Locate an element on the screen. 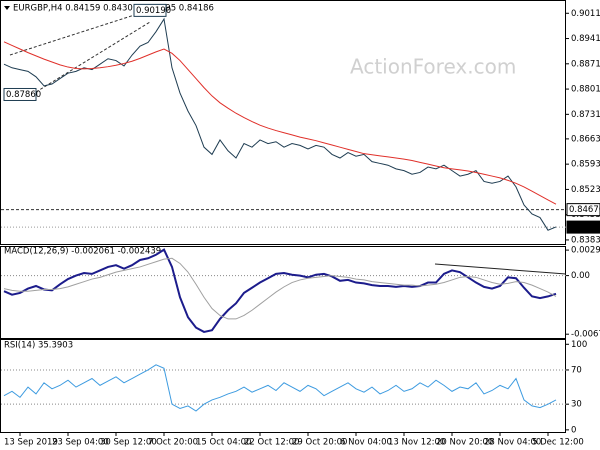 The width and height of the screenshot is (600, 450). x-tick-label: 6 Nov 04:00 is located at coordinates (366, 443).